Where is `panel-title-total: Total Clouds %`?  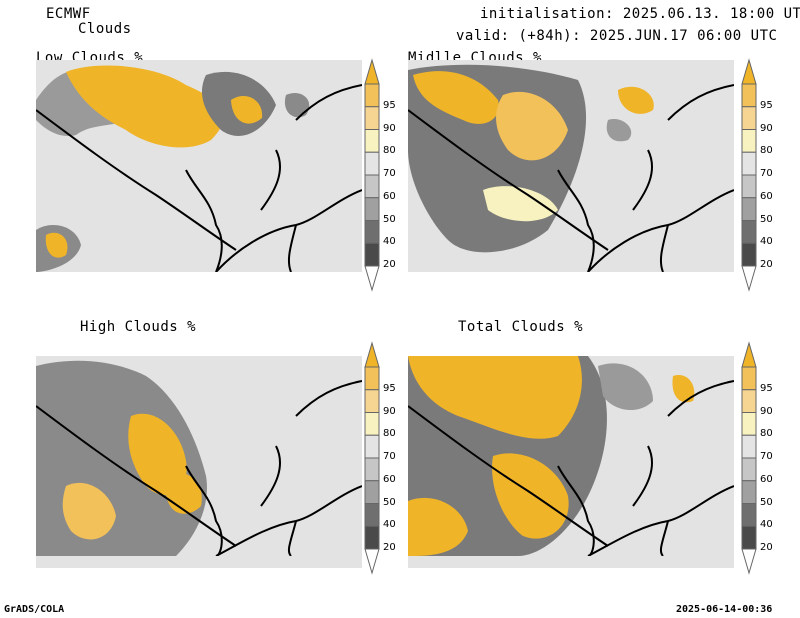 panel-title-total: Total Clouds % is located at coordinates (521, 327).